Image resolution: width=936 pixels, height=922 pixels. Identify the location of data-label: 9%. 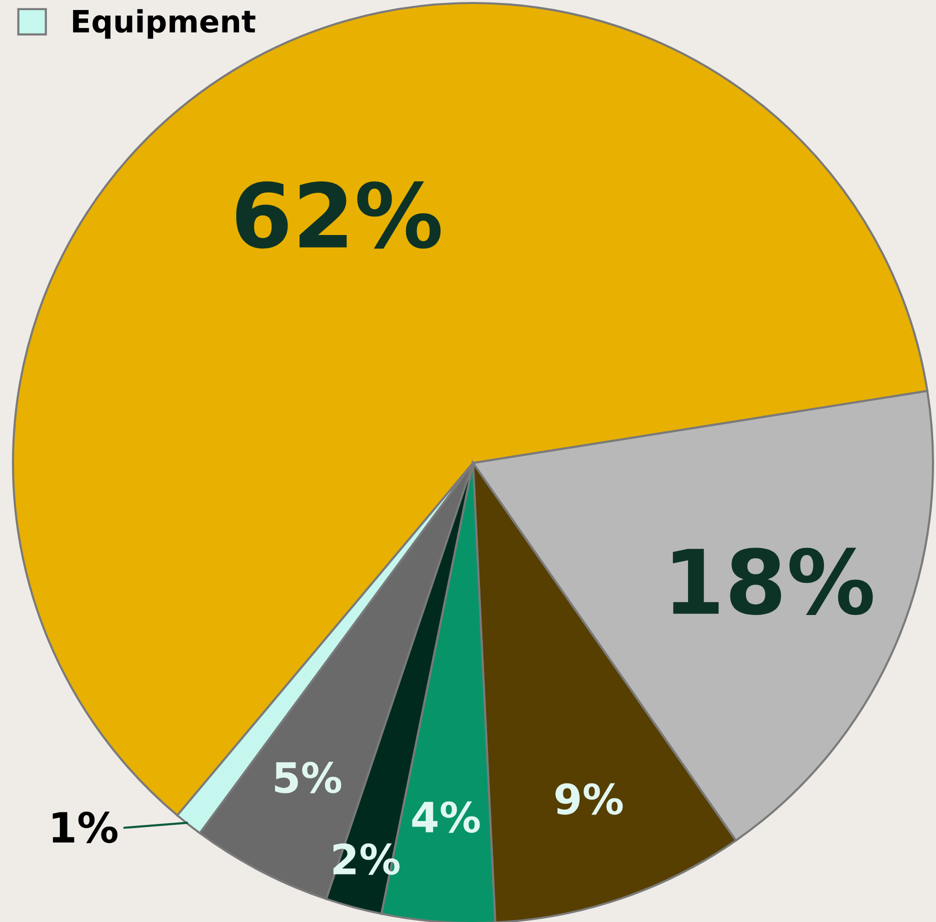
(589, 799).